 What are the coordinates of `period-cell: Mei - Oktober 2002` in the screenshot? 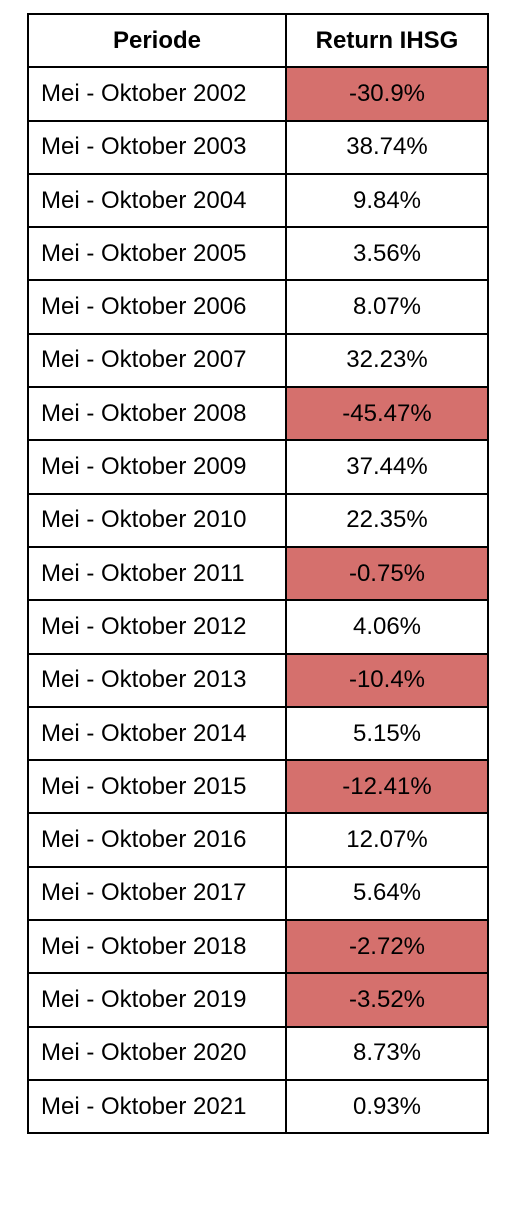 It's located at (157, 94).